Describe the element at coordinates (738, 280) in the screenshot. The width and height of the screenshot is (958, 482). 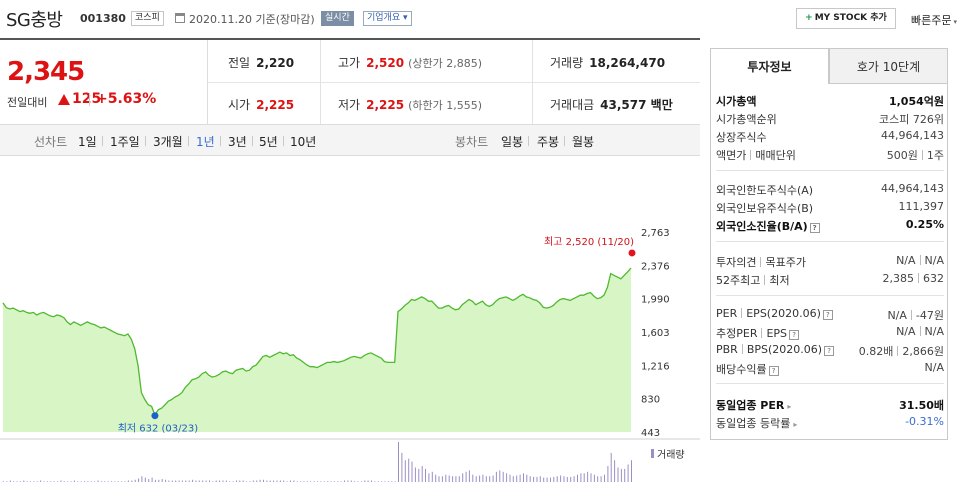
I see `w52-high-label: 52주최고` at that location.